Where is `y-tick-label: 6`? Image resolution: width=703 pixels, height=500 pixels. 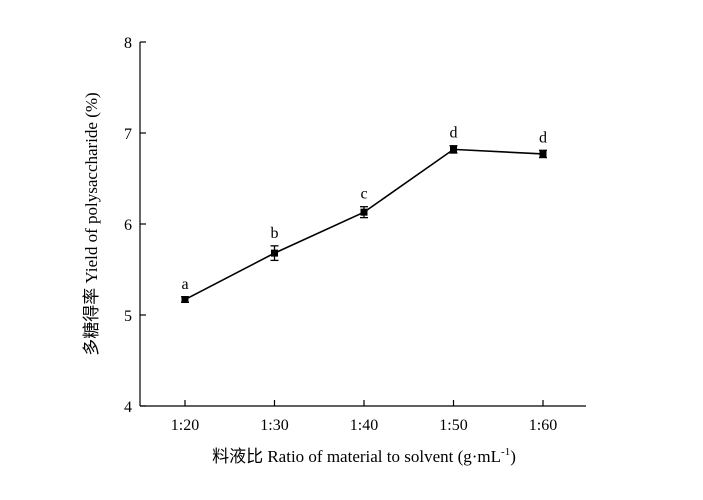
y-tick-label: 6 is located at coordinates (128, 225).